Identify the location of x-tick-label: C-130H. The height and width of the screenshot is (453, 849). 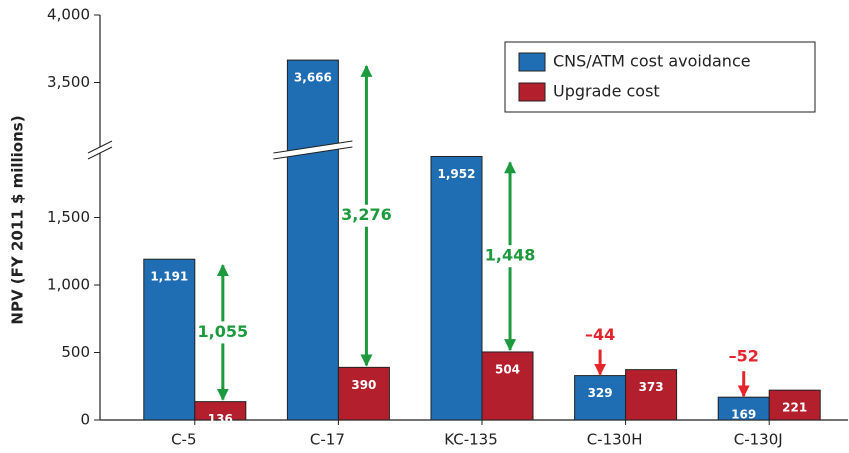
(615, 440).